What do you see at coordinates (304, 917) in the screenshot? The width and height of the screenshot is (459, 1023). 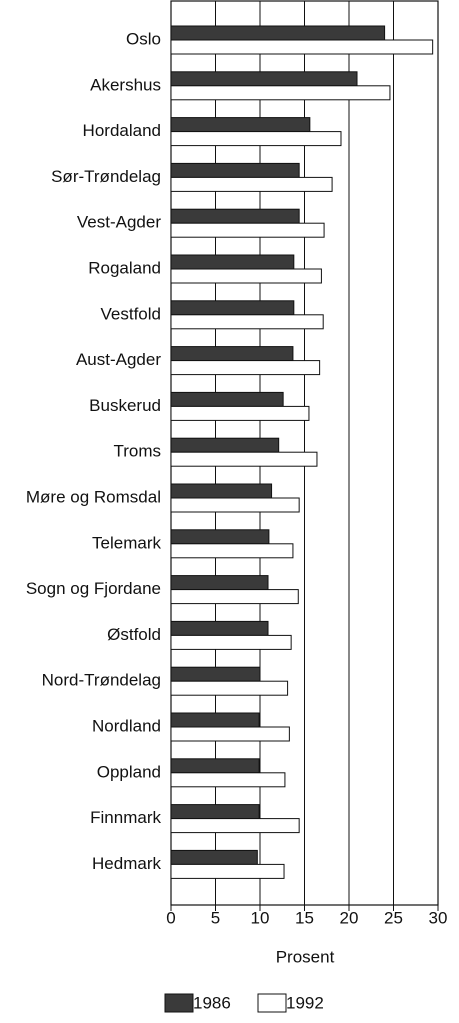 I see `x-tick-label: 15` at bounding box center [304, 917].